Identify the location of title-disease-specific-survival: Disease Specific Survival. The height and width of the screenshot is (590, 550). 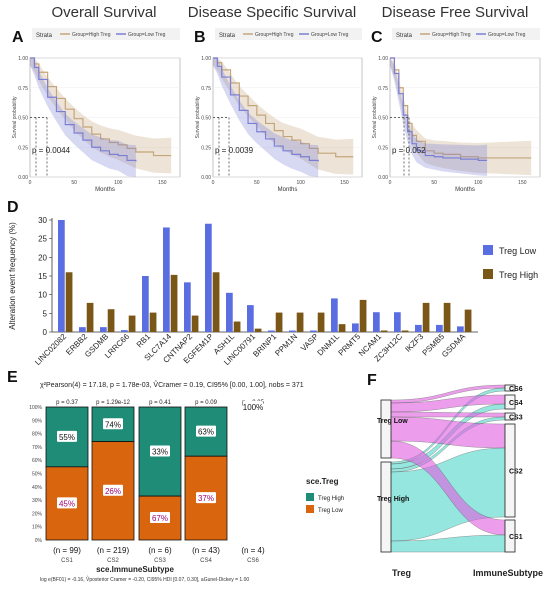
(272, 12).